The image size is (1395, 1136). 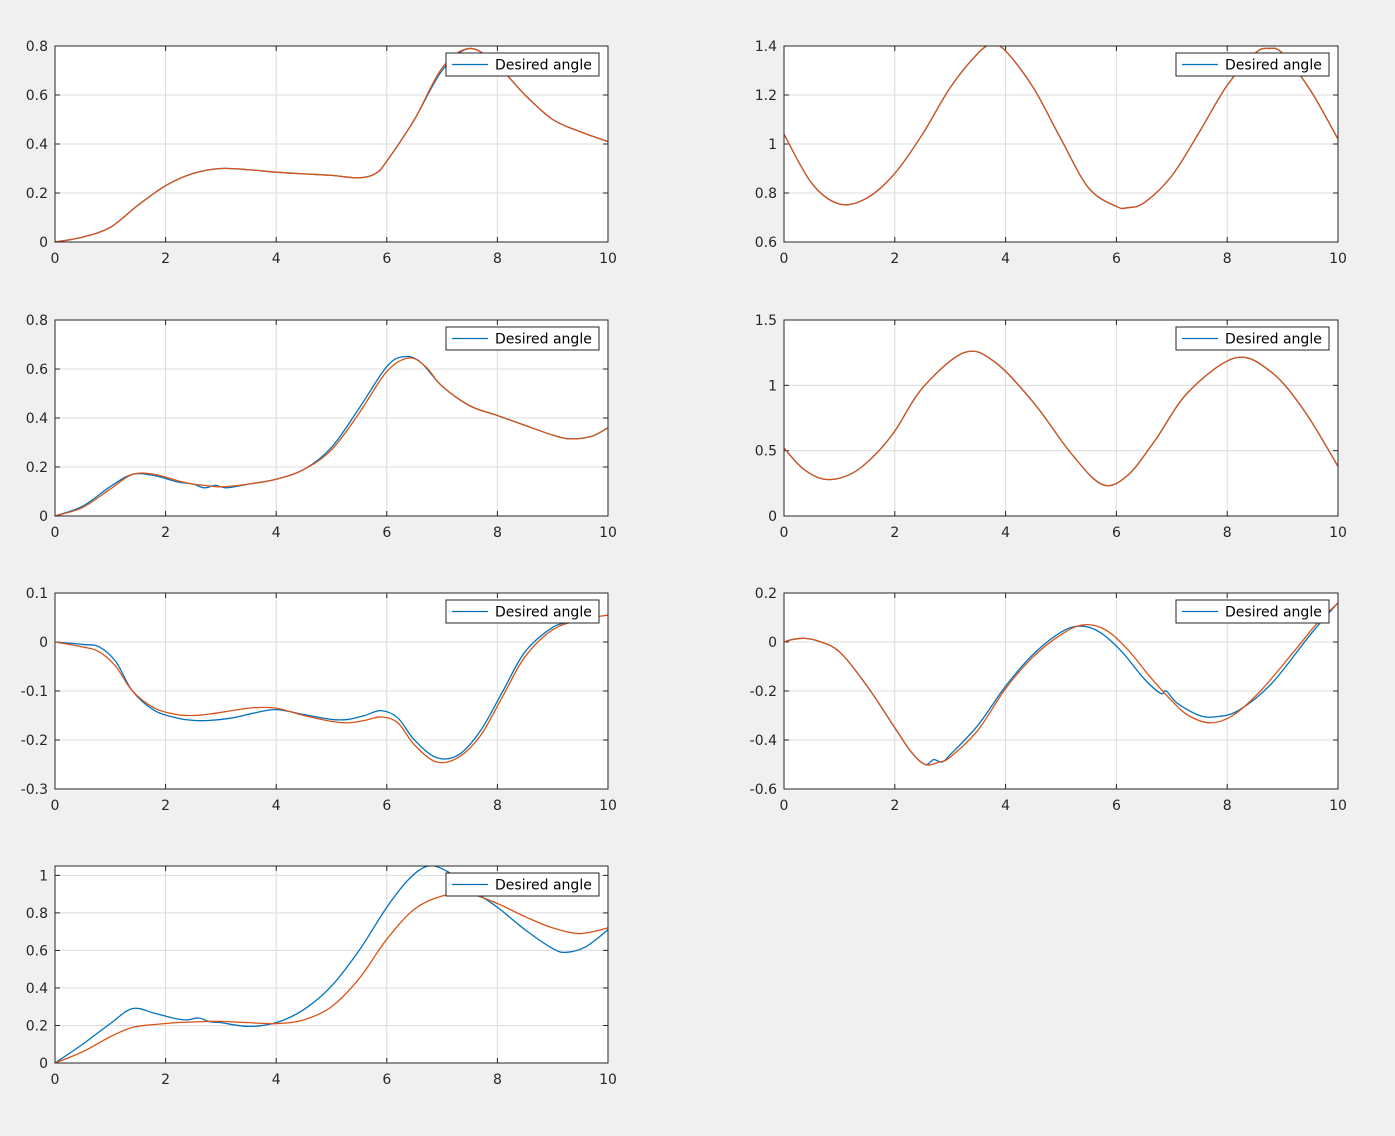 What do you see at coordinates (763, 790) in the screenshot?
I see `y-tick-label: -0.6` at bounding box center [763, 790].